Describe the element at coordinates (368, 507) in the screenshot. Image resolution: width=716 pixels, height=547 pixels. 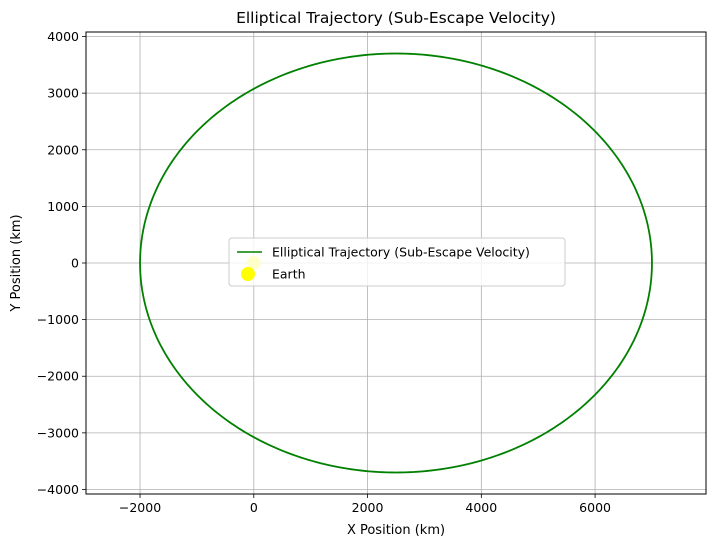
I see `x-tick-label: 2000` at that location.